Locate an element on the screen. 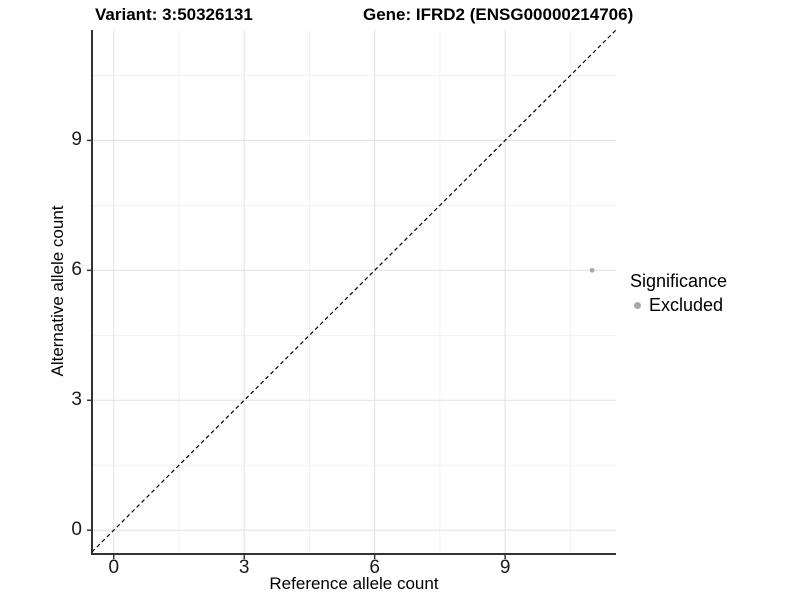 The width and height of the screenshot is (800, 600). legend-item-label: Excluded is located at coordinates (686, 305).